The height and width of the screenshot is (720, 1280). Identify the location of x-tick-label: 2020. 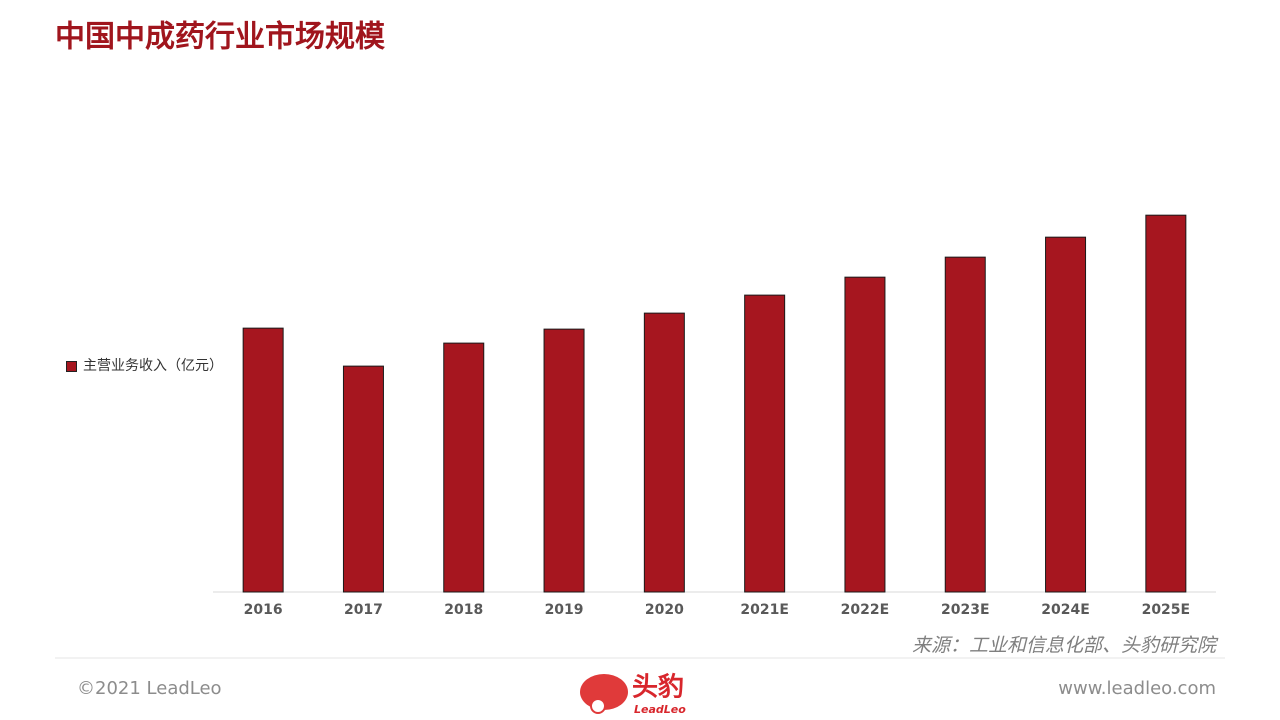
(664, 610).